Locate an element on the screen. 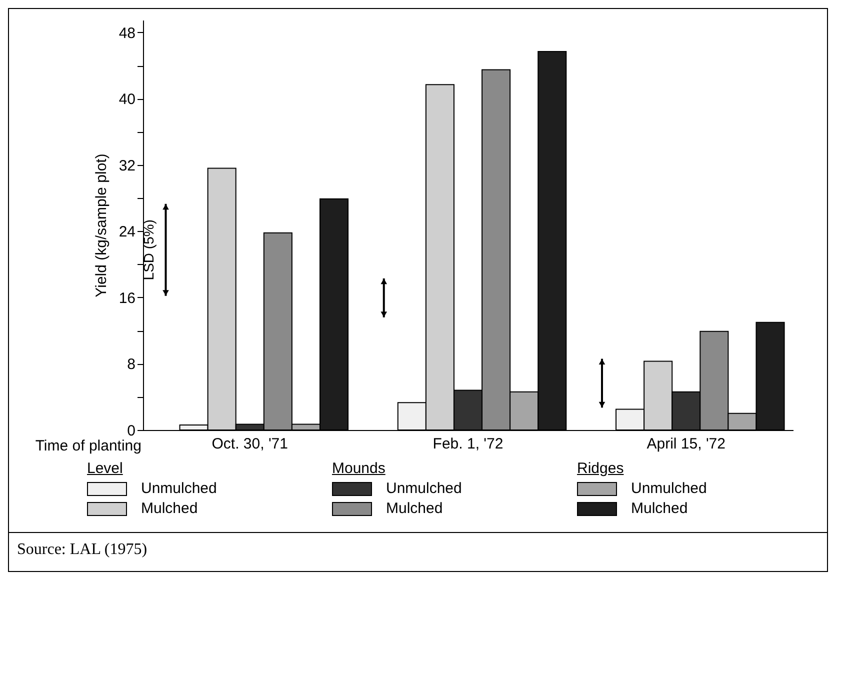  y-tick-label: 24 is located at coordinates (127, 232).